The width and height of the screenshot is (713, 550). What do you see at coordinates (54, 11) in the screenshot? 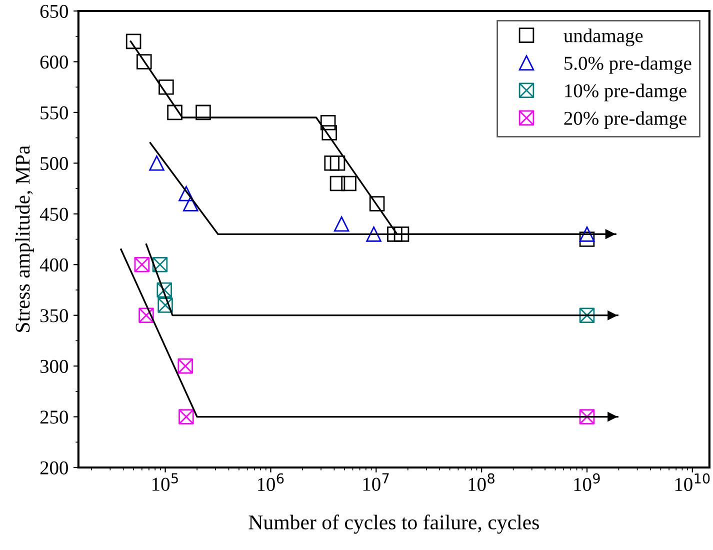
I see `y-tick-label: 650` at bounding box center [54, 11].